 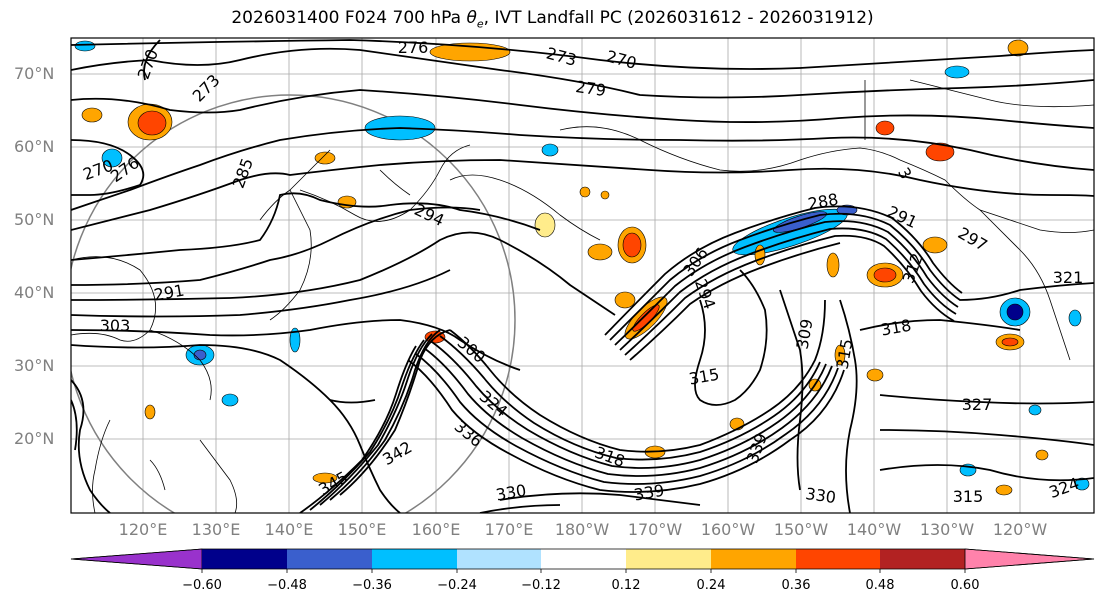 I want to click on colorbar-tick-label: 0.24, so click(x=711, y=585).